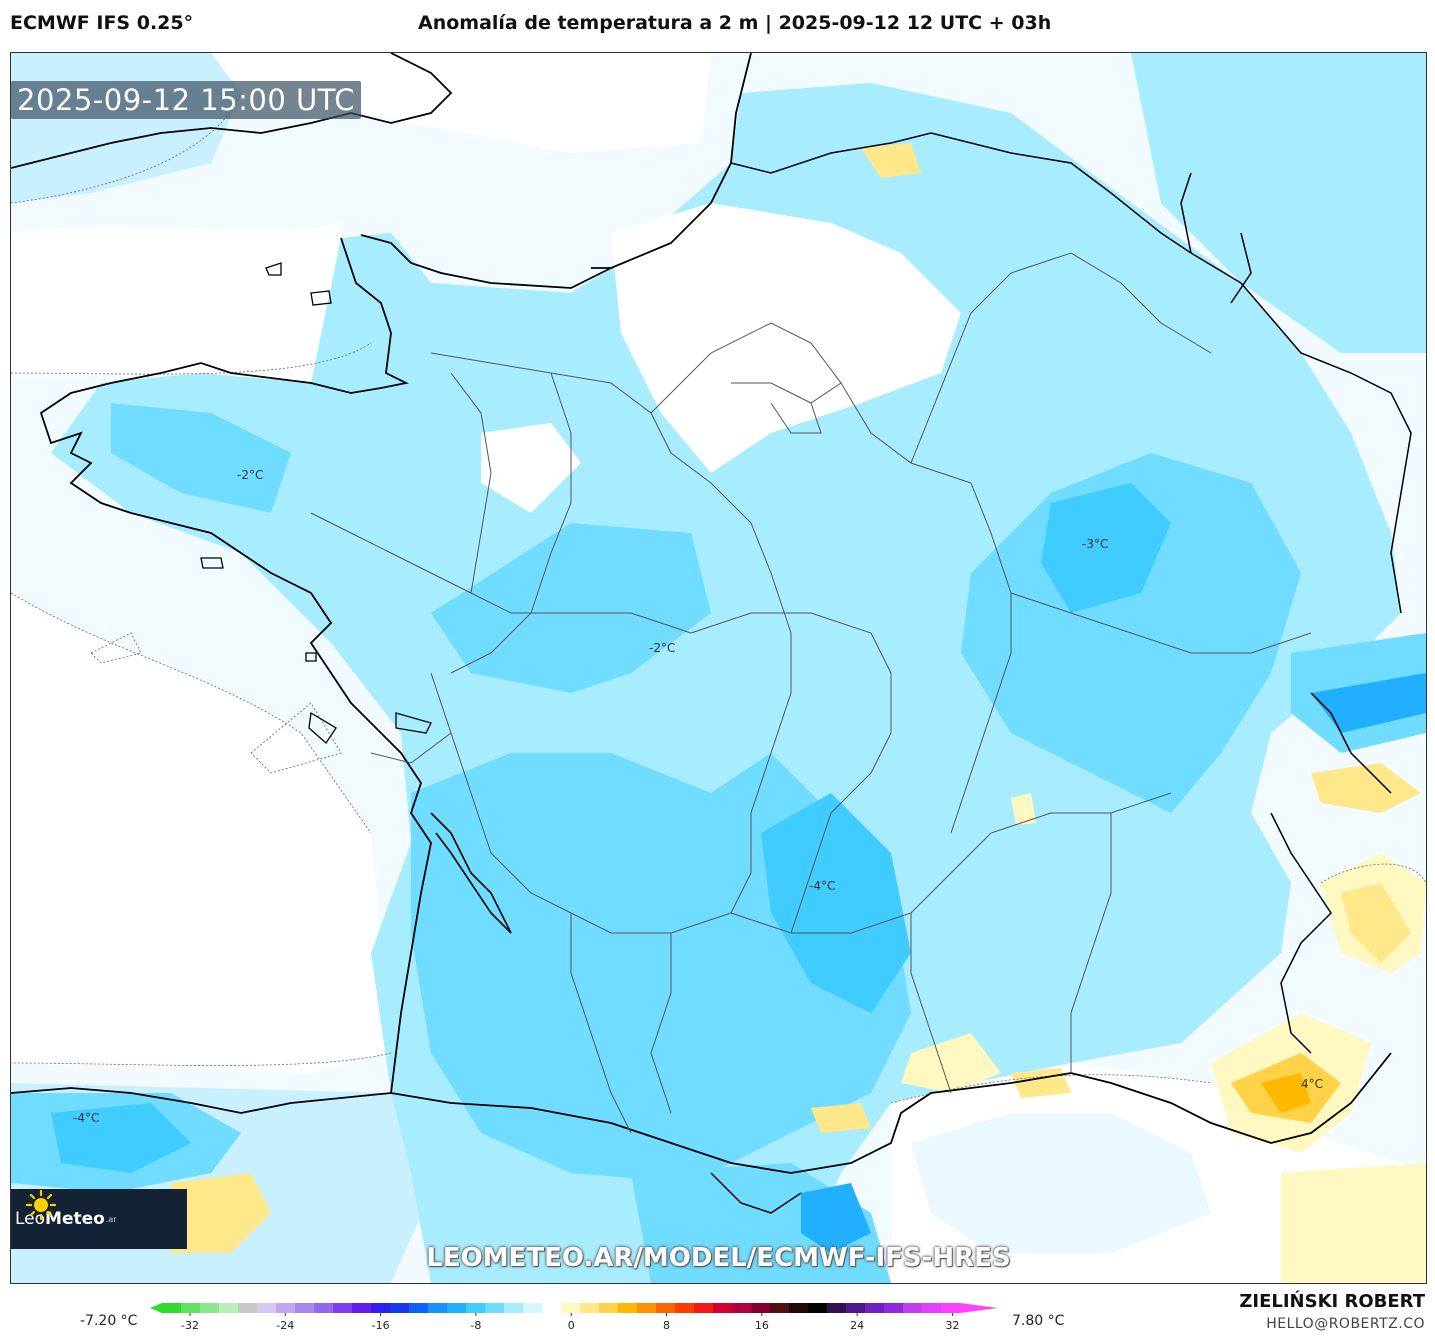 This screenshot has height=1339, width=1435. I want to click on valid-time-text: 2025-09-12 15:00 UTC, so click(186, 100).